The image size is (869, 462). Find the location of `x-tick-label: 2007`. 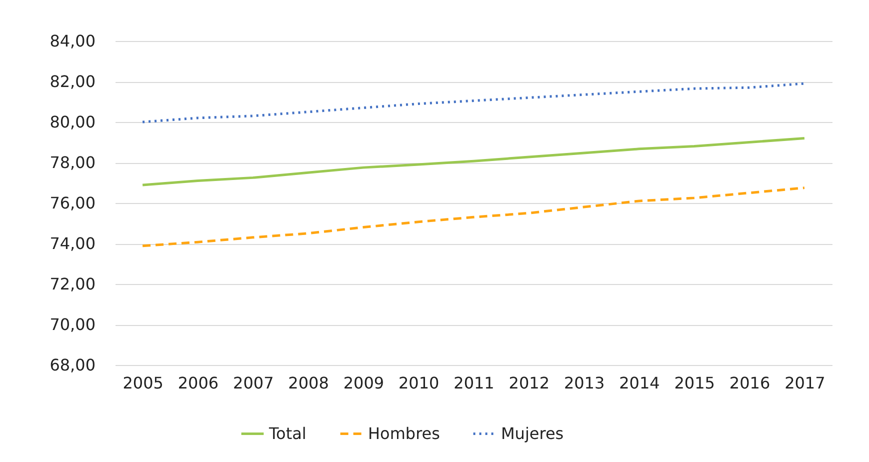

x-tick-label: 2007 is located at coordinates (253, 383).